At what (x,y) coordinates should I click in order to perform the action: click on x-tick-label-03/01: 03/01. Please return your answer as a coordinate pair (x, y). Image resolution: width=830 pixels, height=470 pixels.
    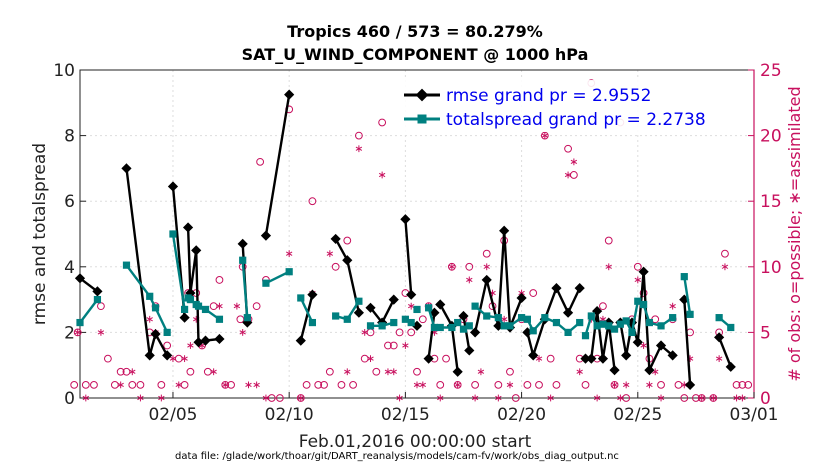
    Looking at the image, I should click on (754, 415).